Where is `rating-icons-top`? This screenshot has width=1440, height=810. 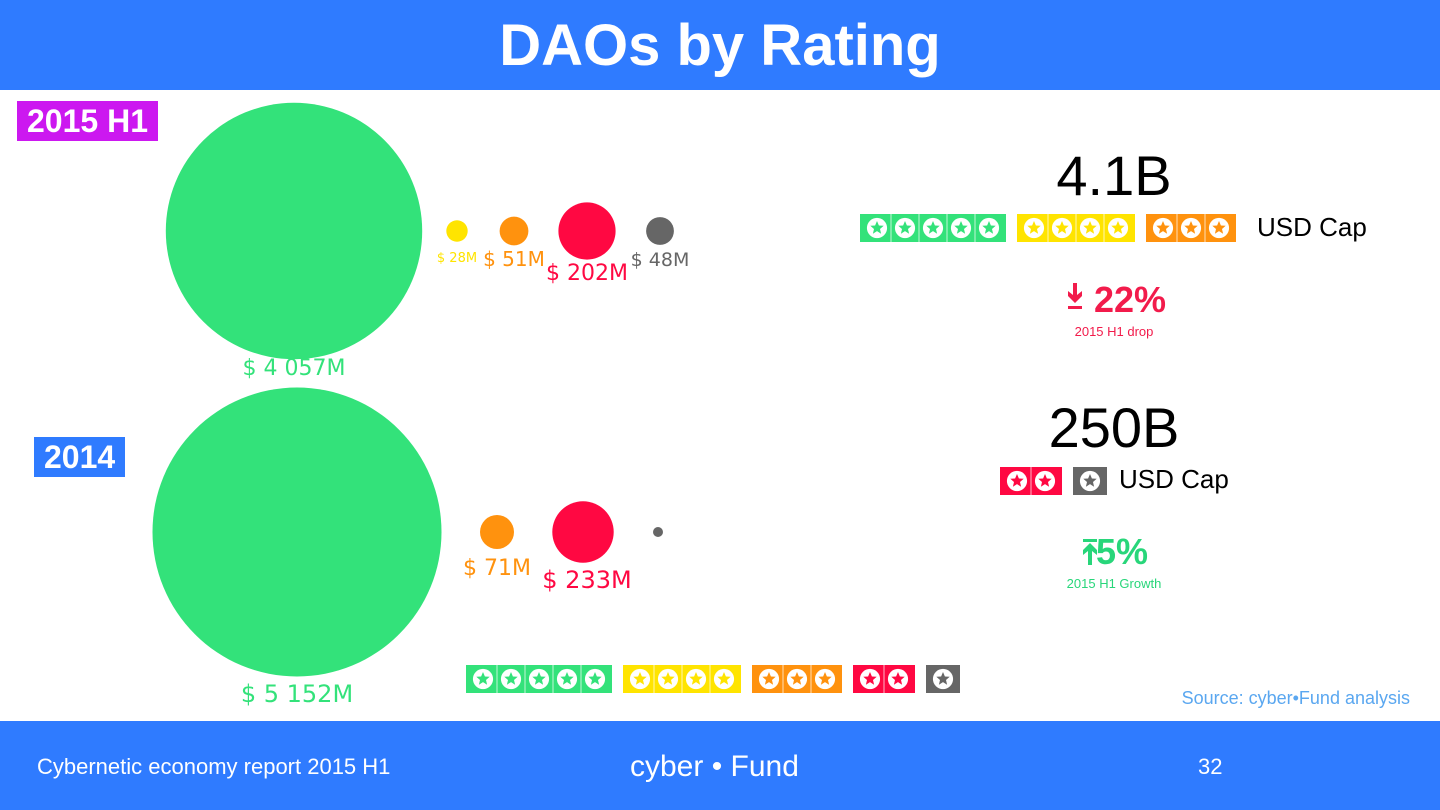
rating-icons-top is located at coordinates (1048, 228).